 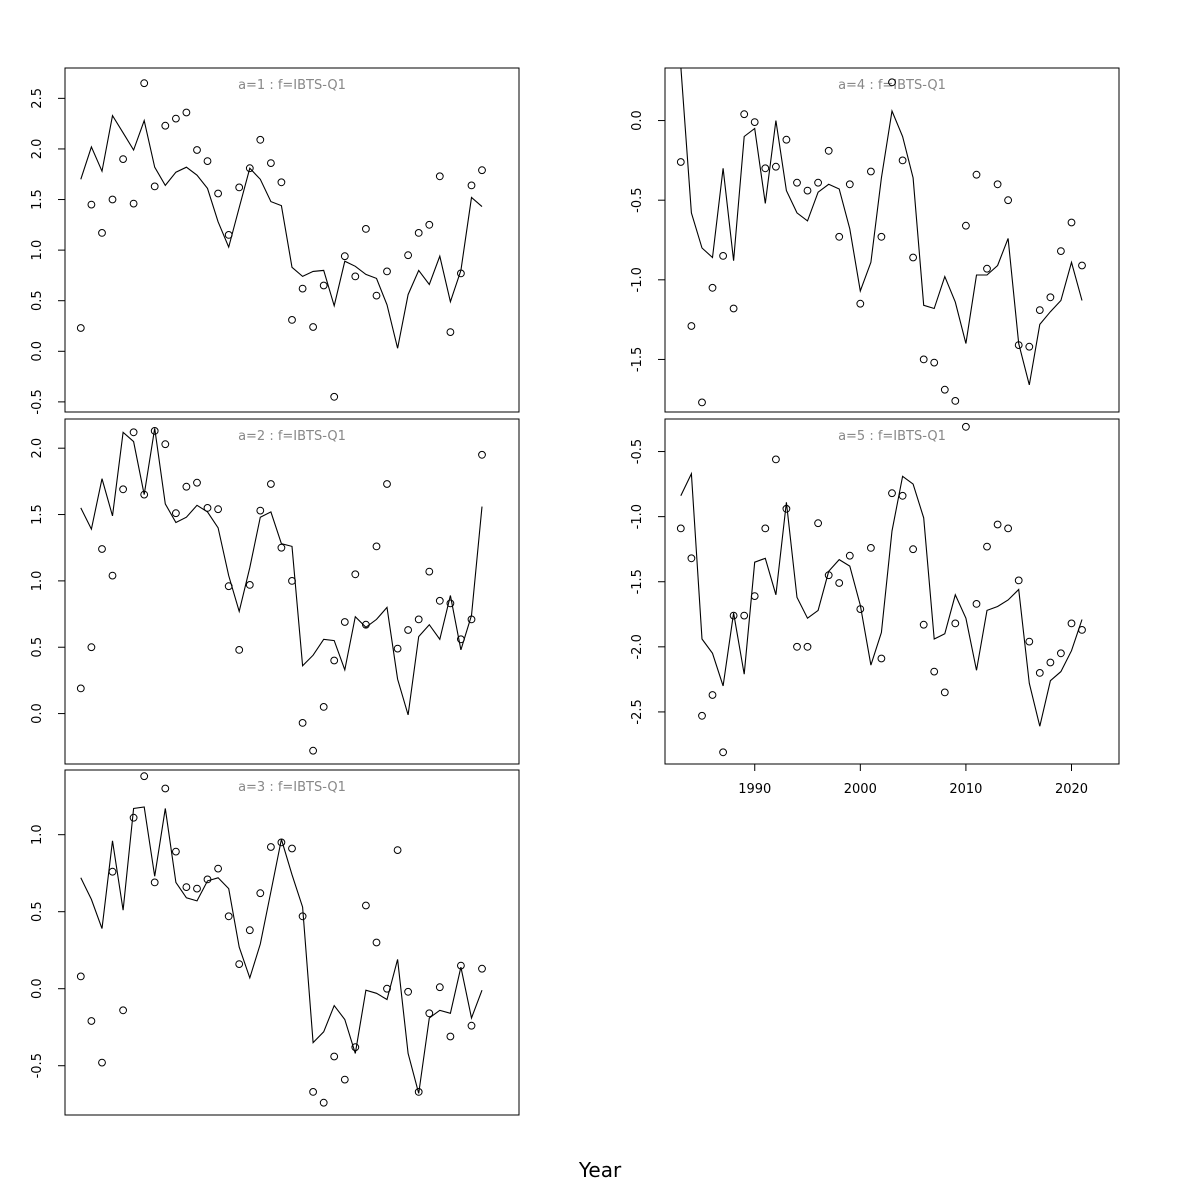 What do you see at coordinates (292, 85) in the screenshot?
I see `panel-title: a=1 : f=IBTS-Q1` at bounding box center [292, 85].